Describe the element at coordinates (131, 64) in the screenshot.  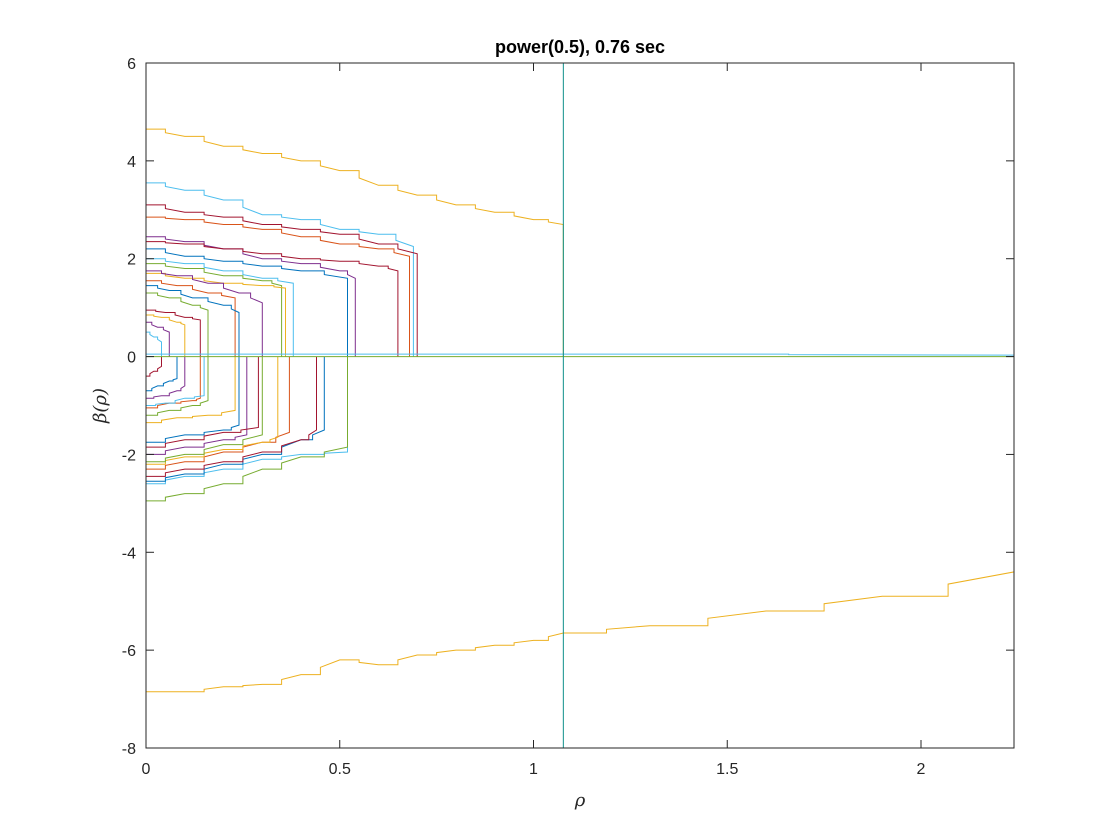
I see `y-tick-label-7: 6` at that location.